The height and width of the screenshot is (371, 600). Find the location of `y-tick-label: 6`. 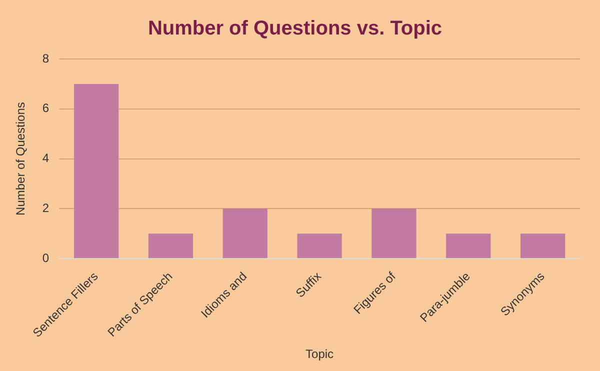

y-tick-label: 6 is located at coordinates (46, 108).